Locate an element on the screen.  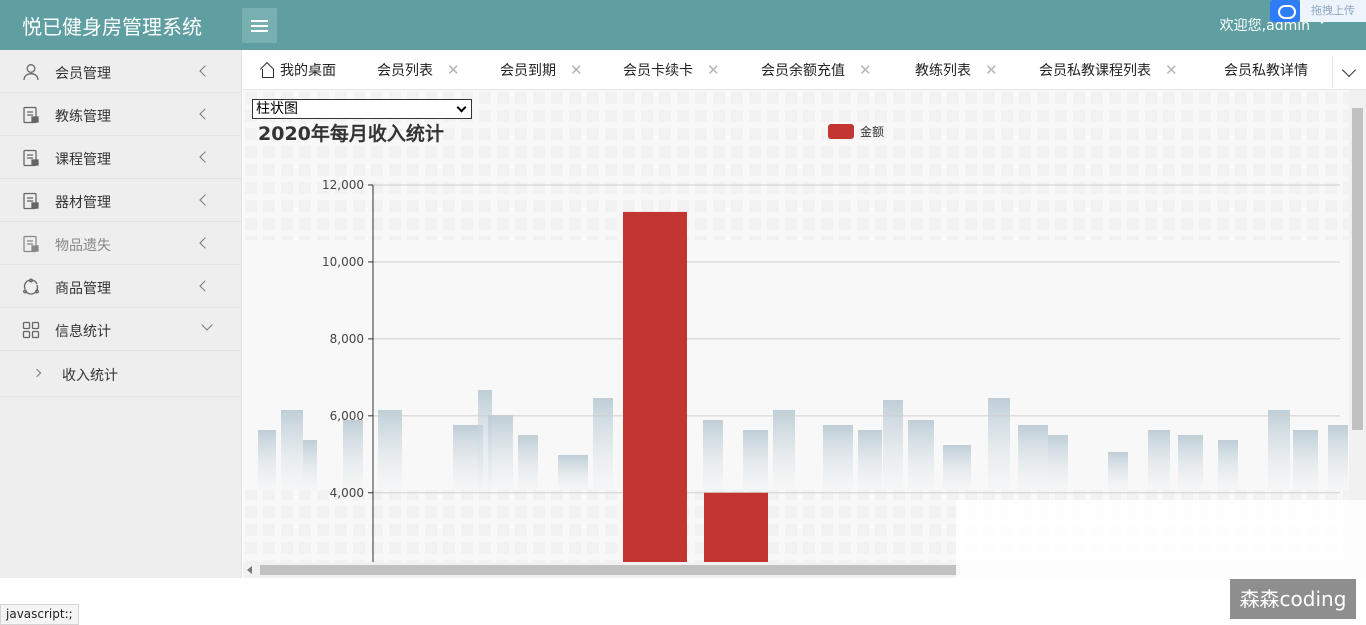
tab-member-expiry: 会员到期 ✕ is located at coordinates (541, 70).